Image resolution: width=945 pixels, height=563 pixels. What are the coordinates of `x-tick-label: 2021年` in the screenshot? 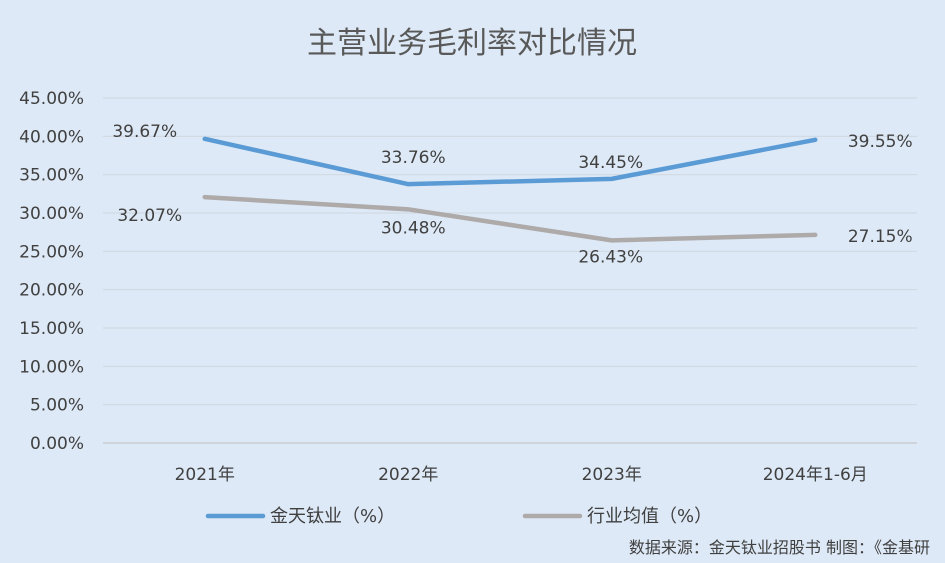 It's located at (205, 475).